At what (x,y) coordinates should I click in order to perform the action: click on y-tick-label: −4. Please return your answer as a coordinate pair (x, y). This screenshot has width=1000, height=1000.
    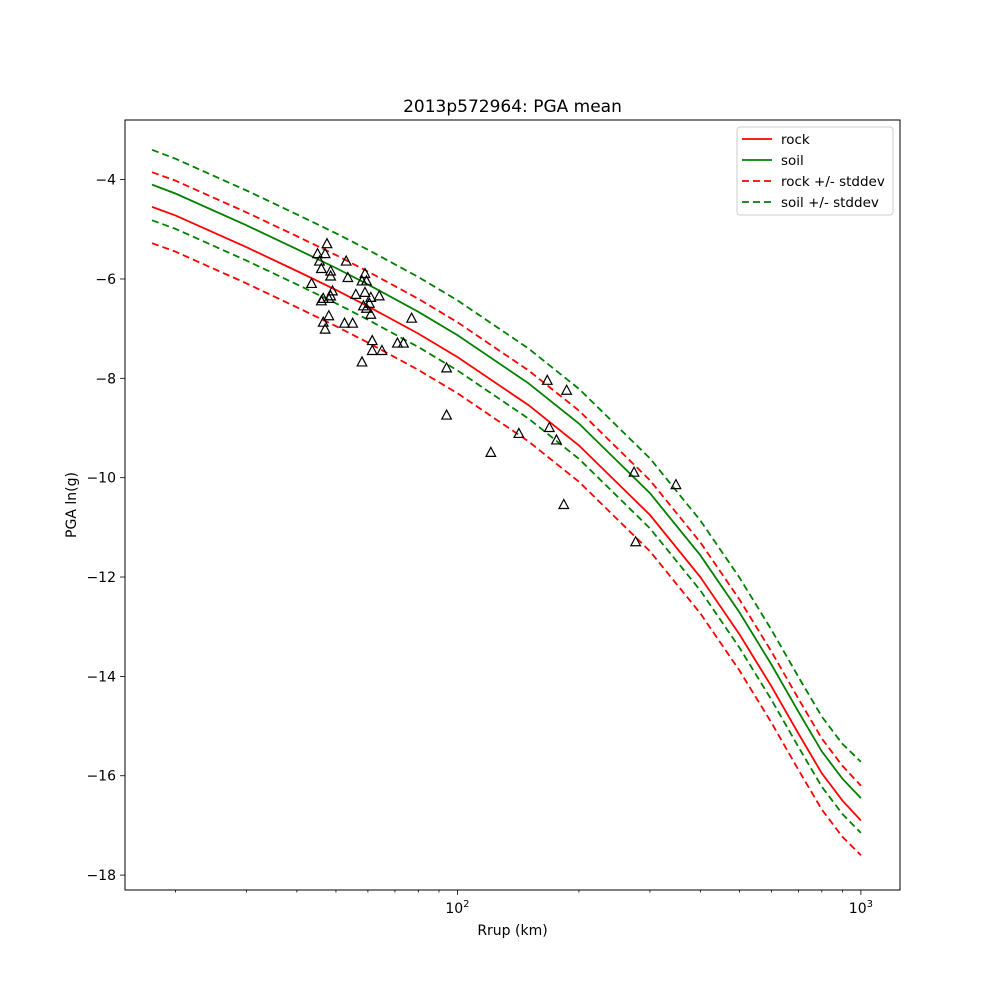
    Looking at the image, I should click on (105, 181).